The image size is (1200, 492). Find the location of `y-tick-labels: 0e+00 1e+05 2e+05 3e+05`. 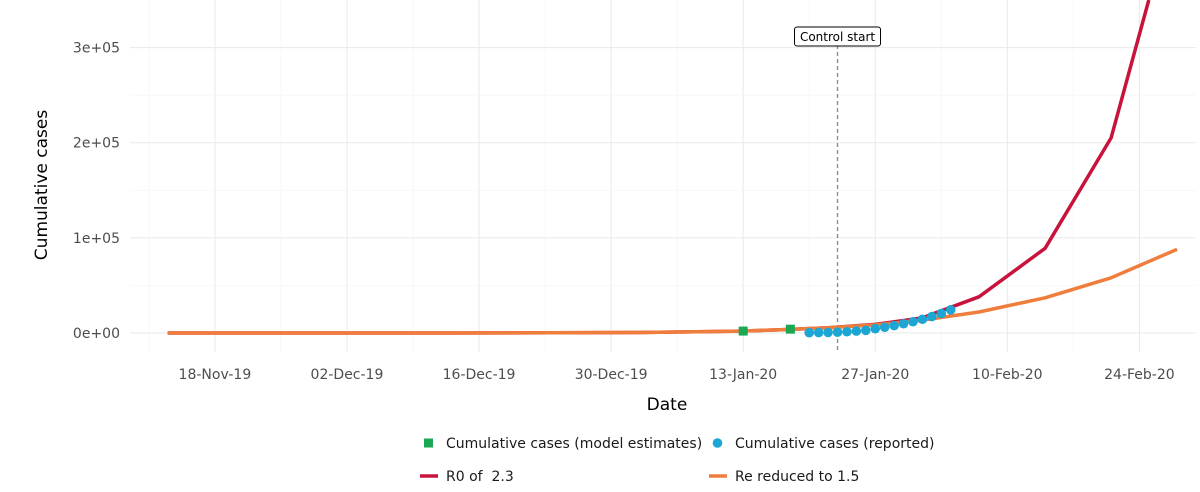

y-tick-labels: 0e+00 1e+05 2e+05 3e+05 is located at coordinates (96, 191).